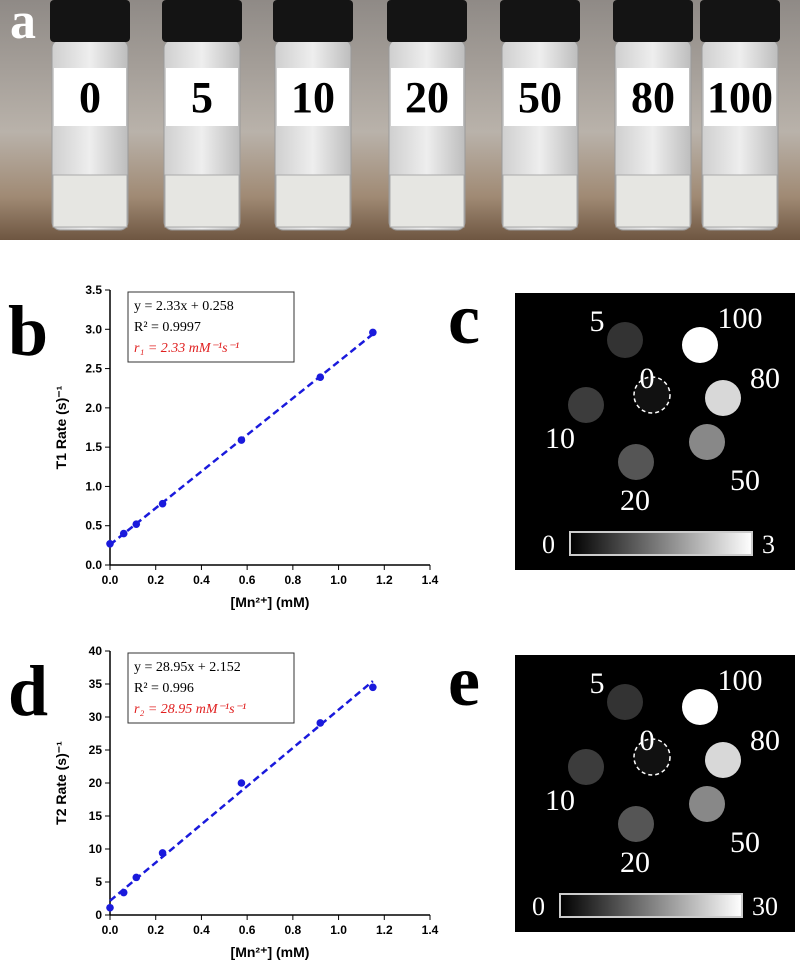 Image resolution: width=800 pixels, height=967 pixels. Describe the element at coordinates (96, 717) in the screenshot. I see `y-tick-label: 30` at that location.